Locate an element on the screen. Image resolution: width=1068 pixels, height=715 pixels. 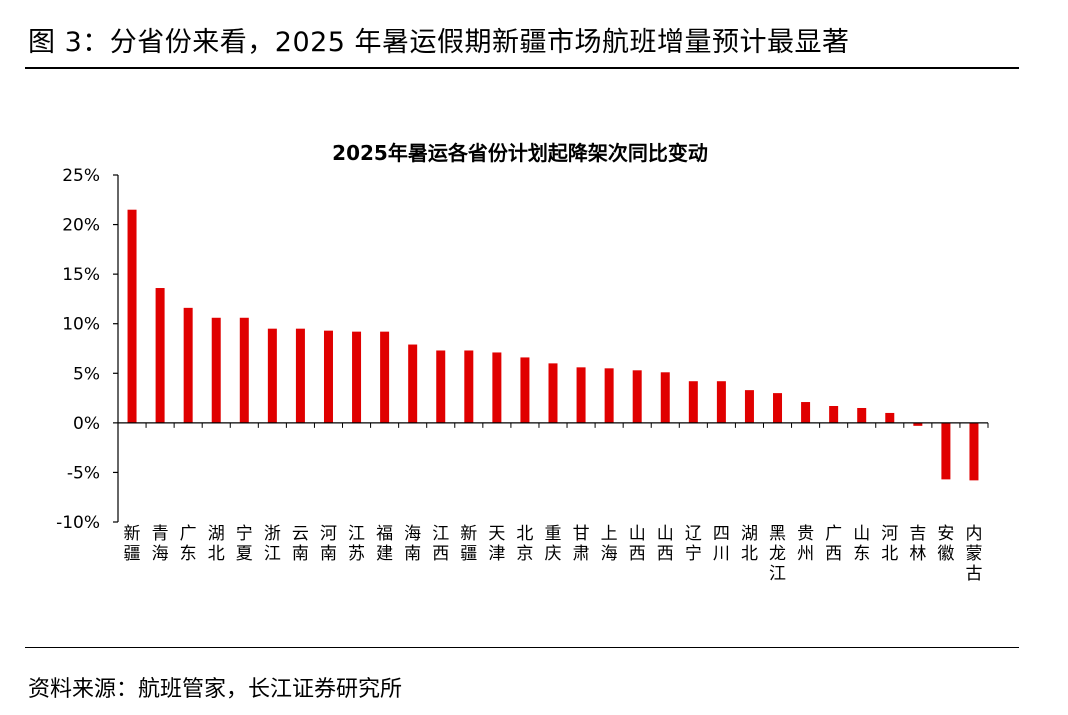
y-axis: -10% -5% 0% 5% 10% 15% 20% 25% is located at coordinates (87, 349).